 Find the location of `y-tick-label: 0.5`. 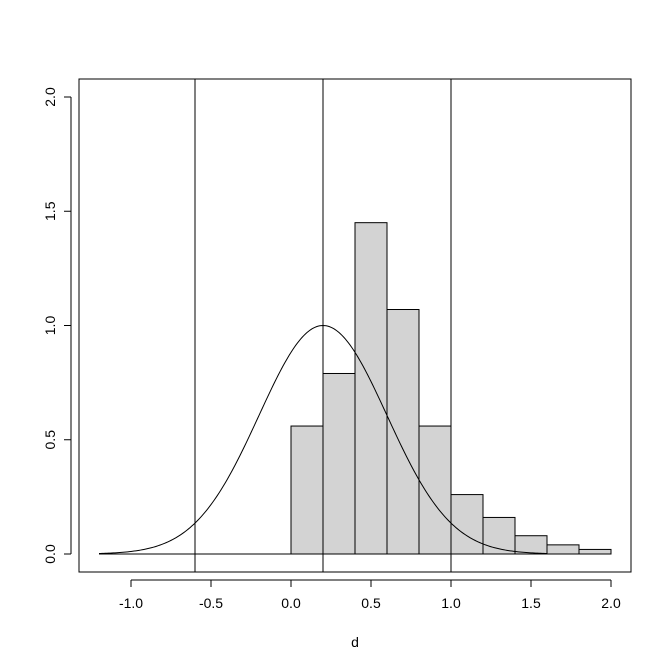

y-tick-label: 0.5 is located at coordinates (50, 440).